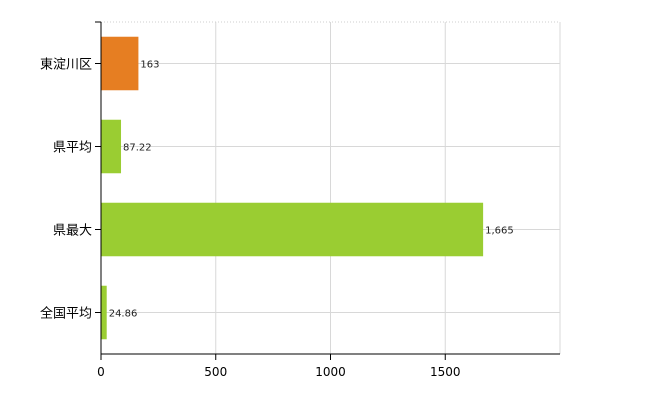 The width and height of the screenshot is (650, 400). What do you see at coordinates (101, 372) in the screenshot?
I see `x-tick-label: 0` at bounding box center [101, 372].